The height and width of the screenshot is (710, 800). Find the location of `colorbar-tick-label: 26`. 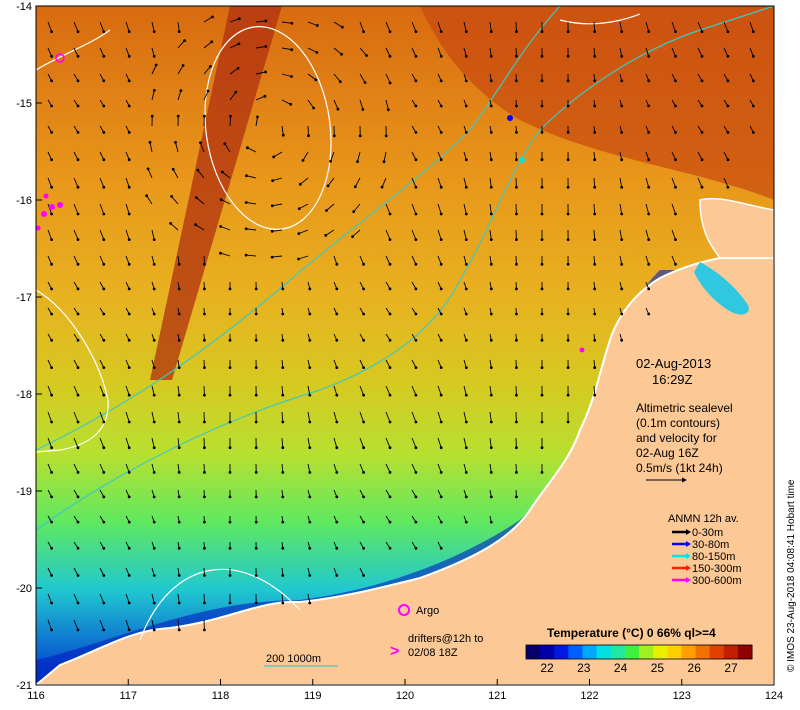

colorbar-tick-label: 26 is located at coordinates (695, 668).